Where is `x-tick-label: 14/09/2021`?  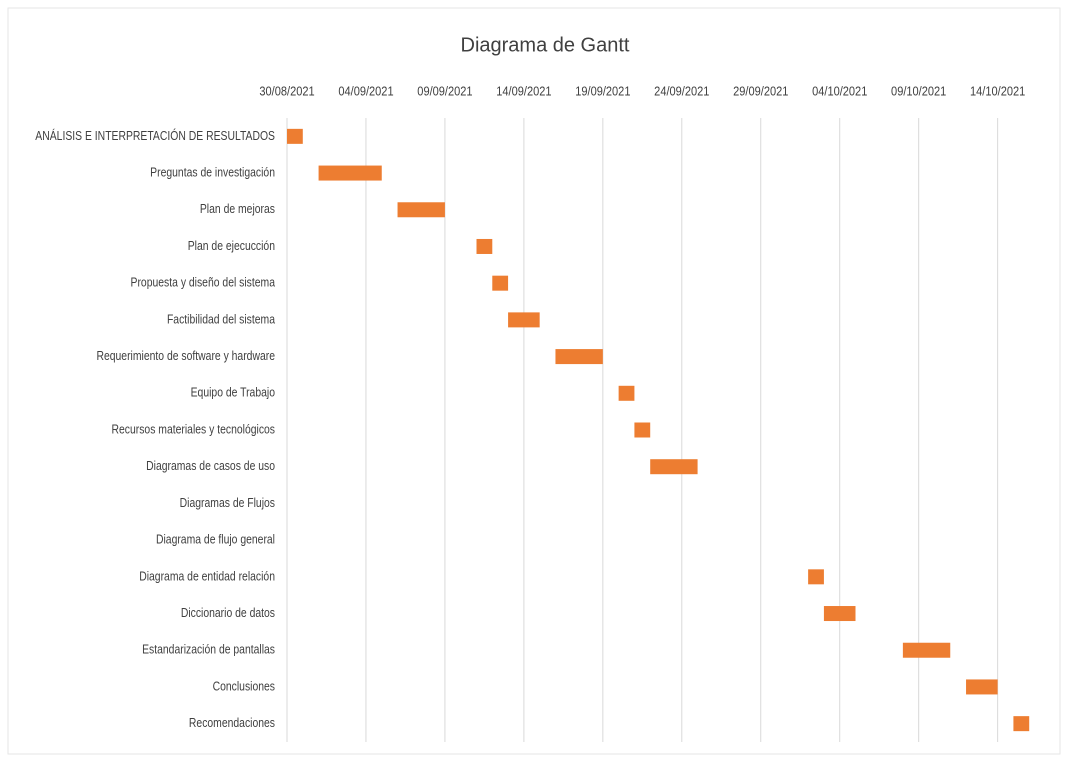 x-tick-label: 14/09/2021 is located at coordinates (523, 91).